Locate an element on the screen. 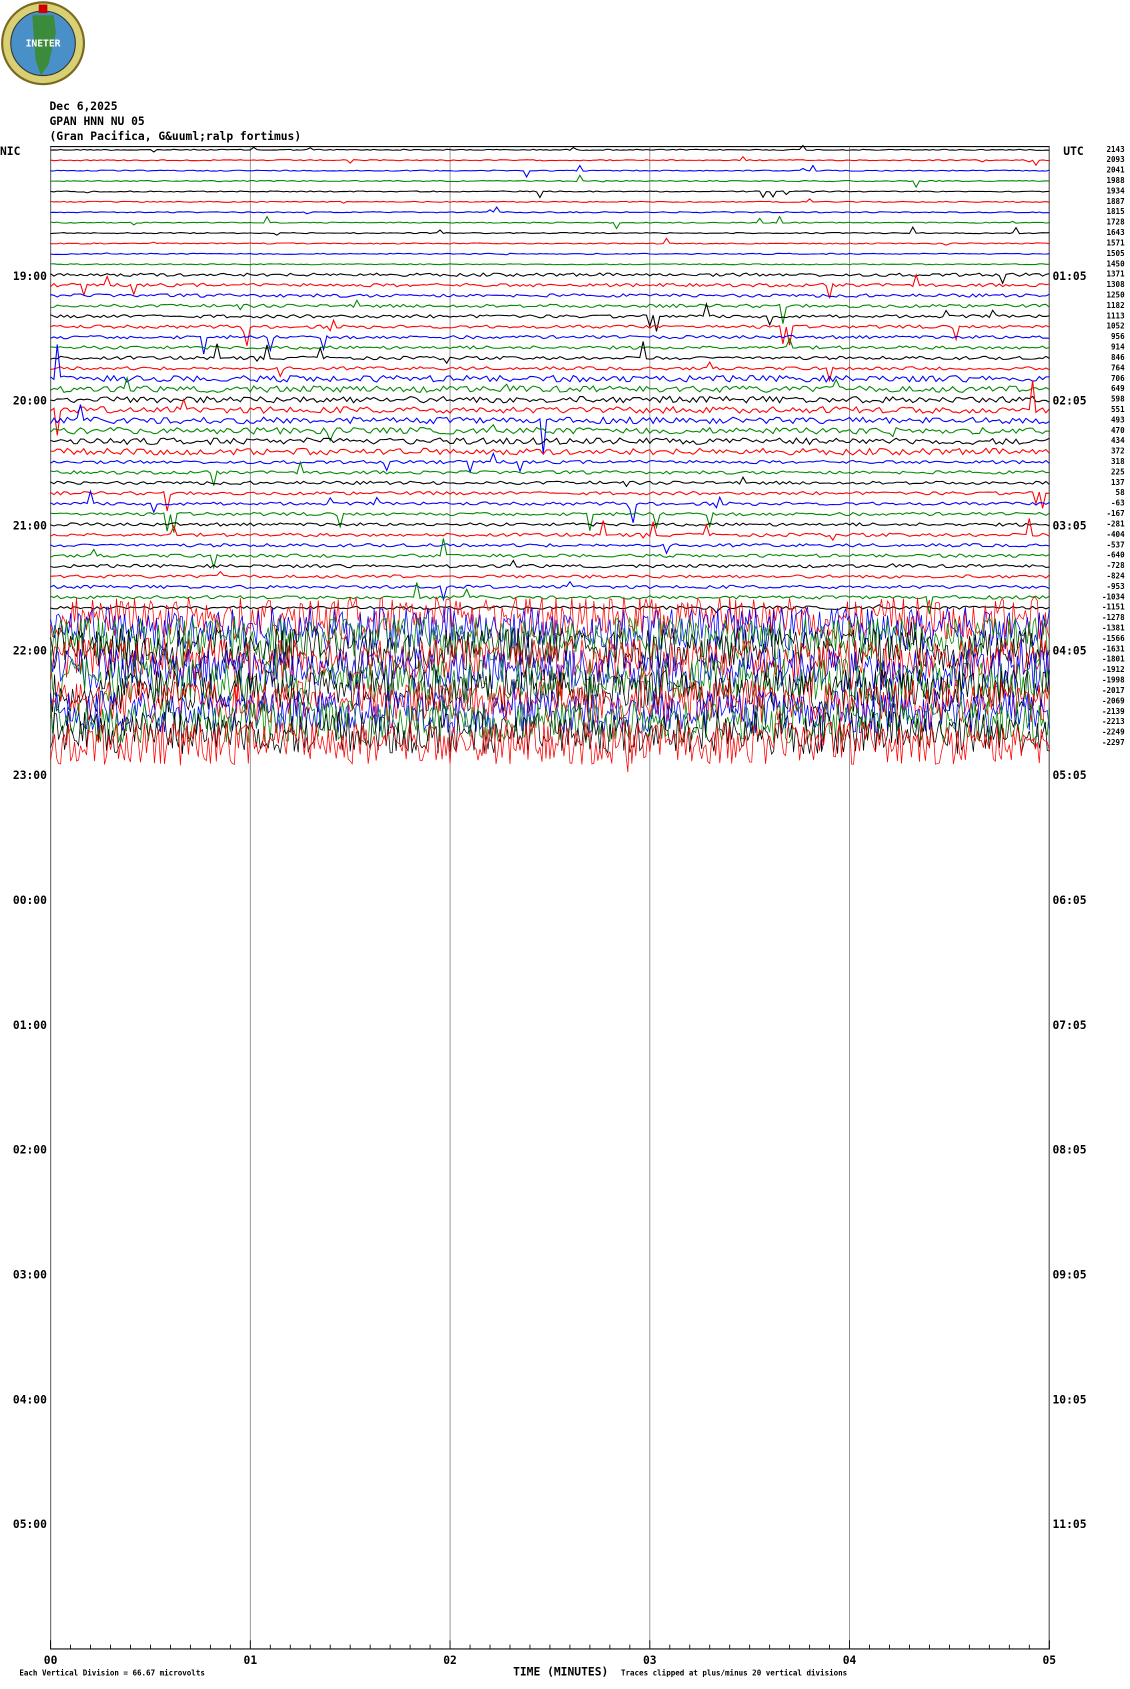  trace-label: 1643 is located at coordinates (1116, 232).